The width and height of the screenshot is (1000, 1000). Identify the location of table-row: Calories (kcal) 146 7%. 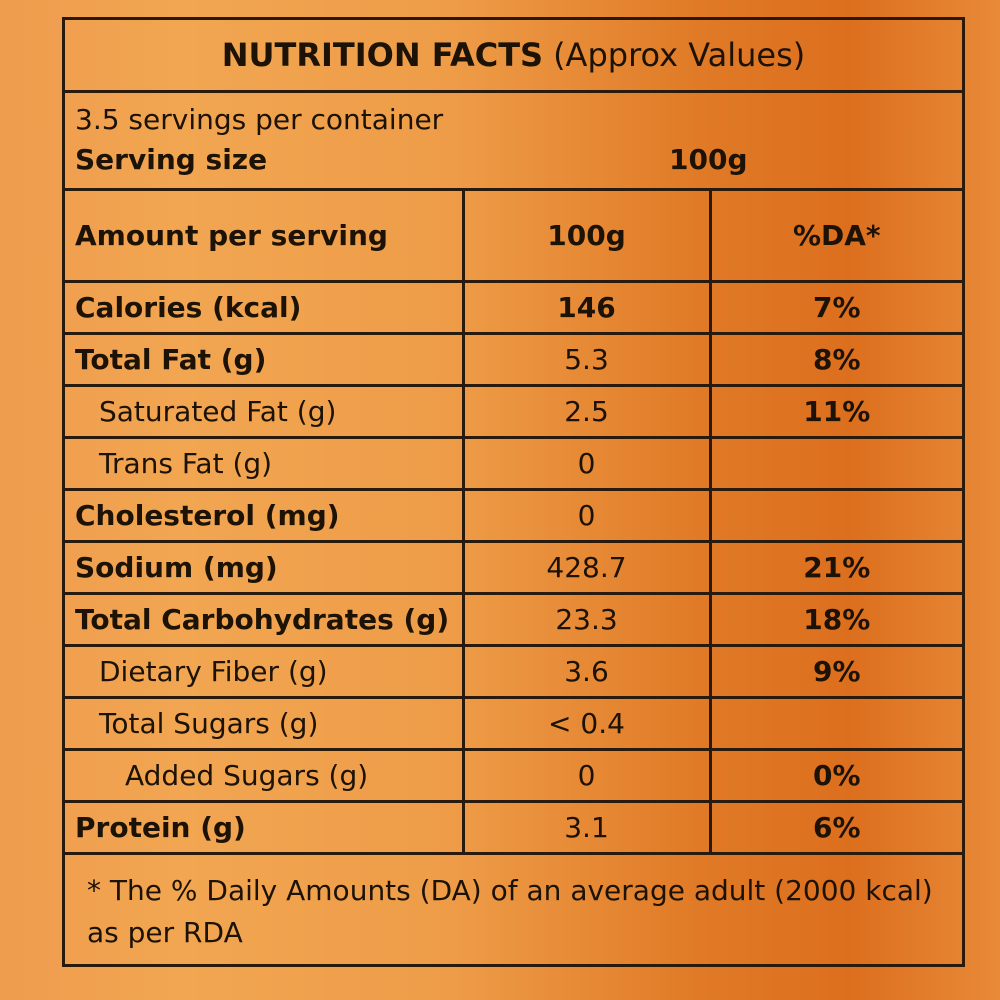
(513, 307).